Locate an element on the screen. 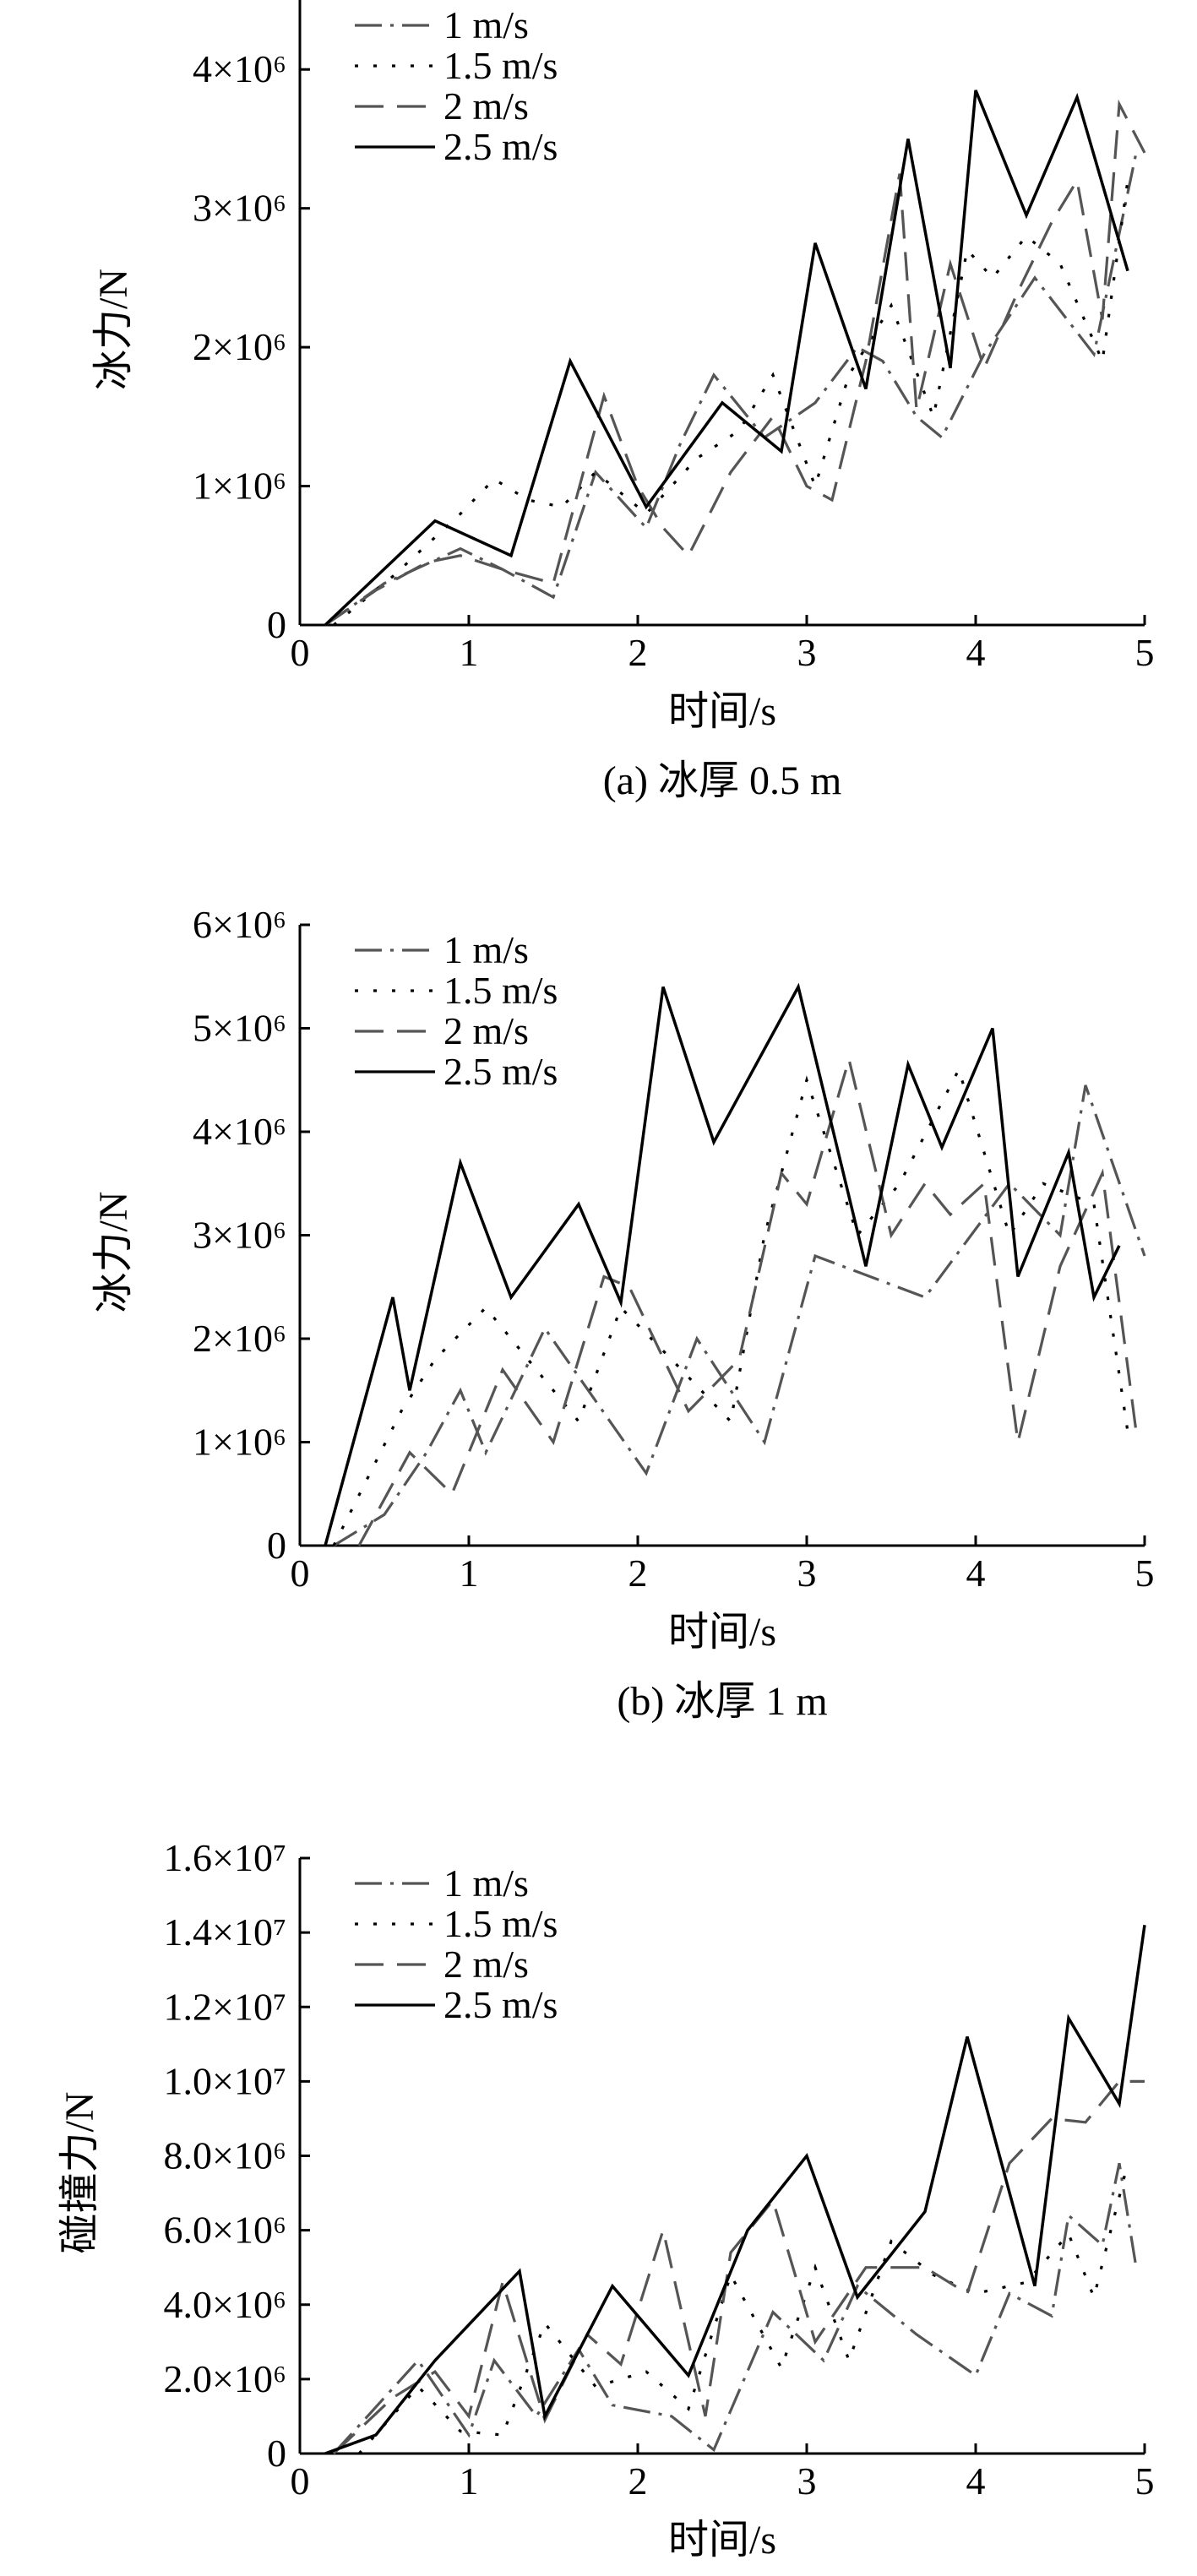 Image resolution: width=1197 pixels, height=2576 pixels. y-tick-label: 8.0×10⁶ is located at coordinates (225, 2155).